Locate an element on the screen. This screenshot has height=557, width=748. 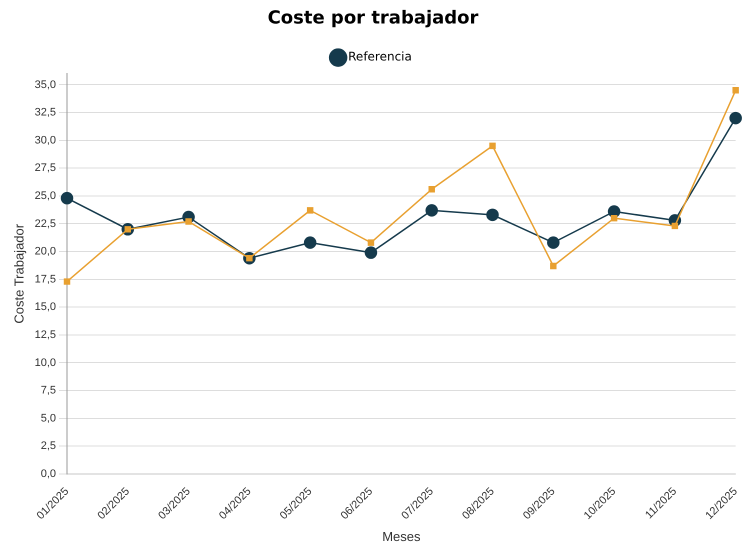
y-tick-label: 20,0 is located at coordinates (45, 252).